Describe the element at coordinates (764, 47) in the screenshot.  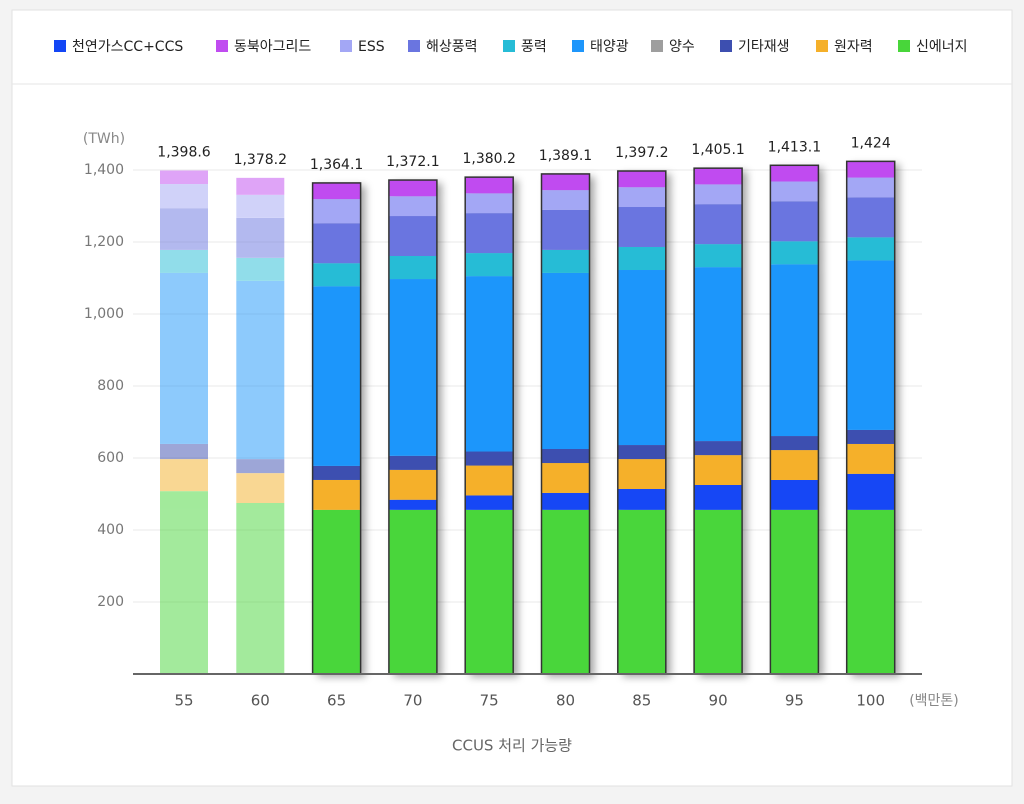
I see `legend-label: 기타재생` at that location.